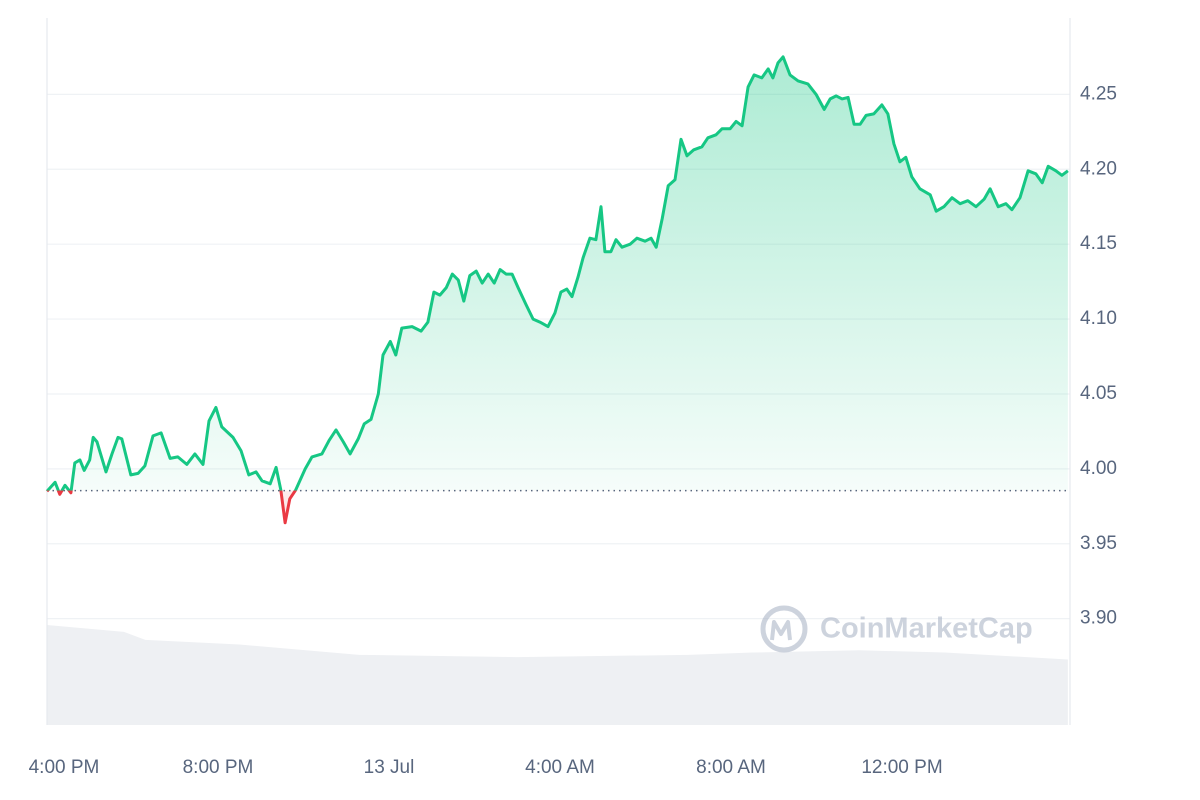 The height and width of the screenshot is (800, 1200). I want to click on x-tick-label: 8:00 PM, so click(218, 767).